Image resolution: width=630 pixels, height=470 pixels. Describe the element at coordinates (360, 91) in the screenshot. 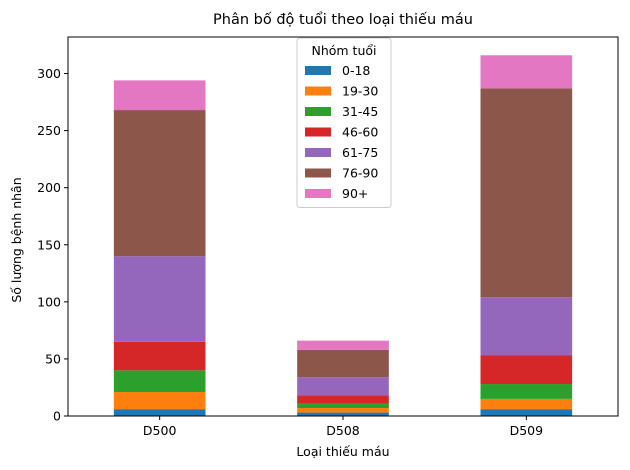

I see `legend-entry: 19-30` at that location.